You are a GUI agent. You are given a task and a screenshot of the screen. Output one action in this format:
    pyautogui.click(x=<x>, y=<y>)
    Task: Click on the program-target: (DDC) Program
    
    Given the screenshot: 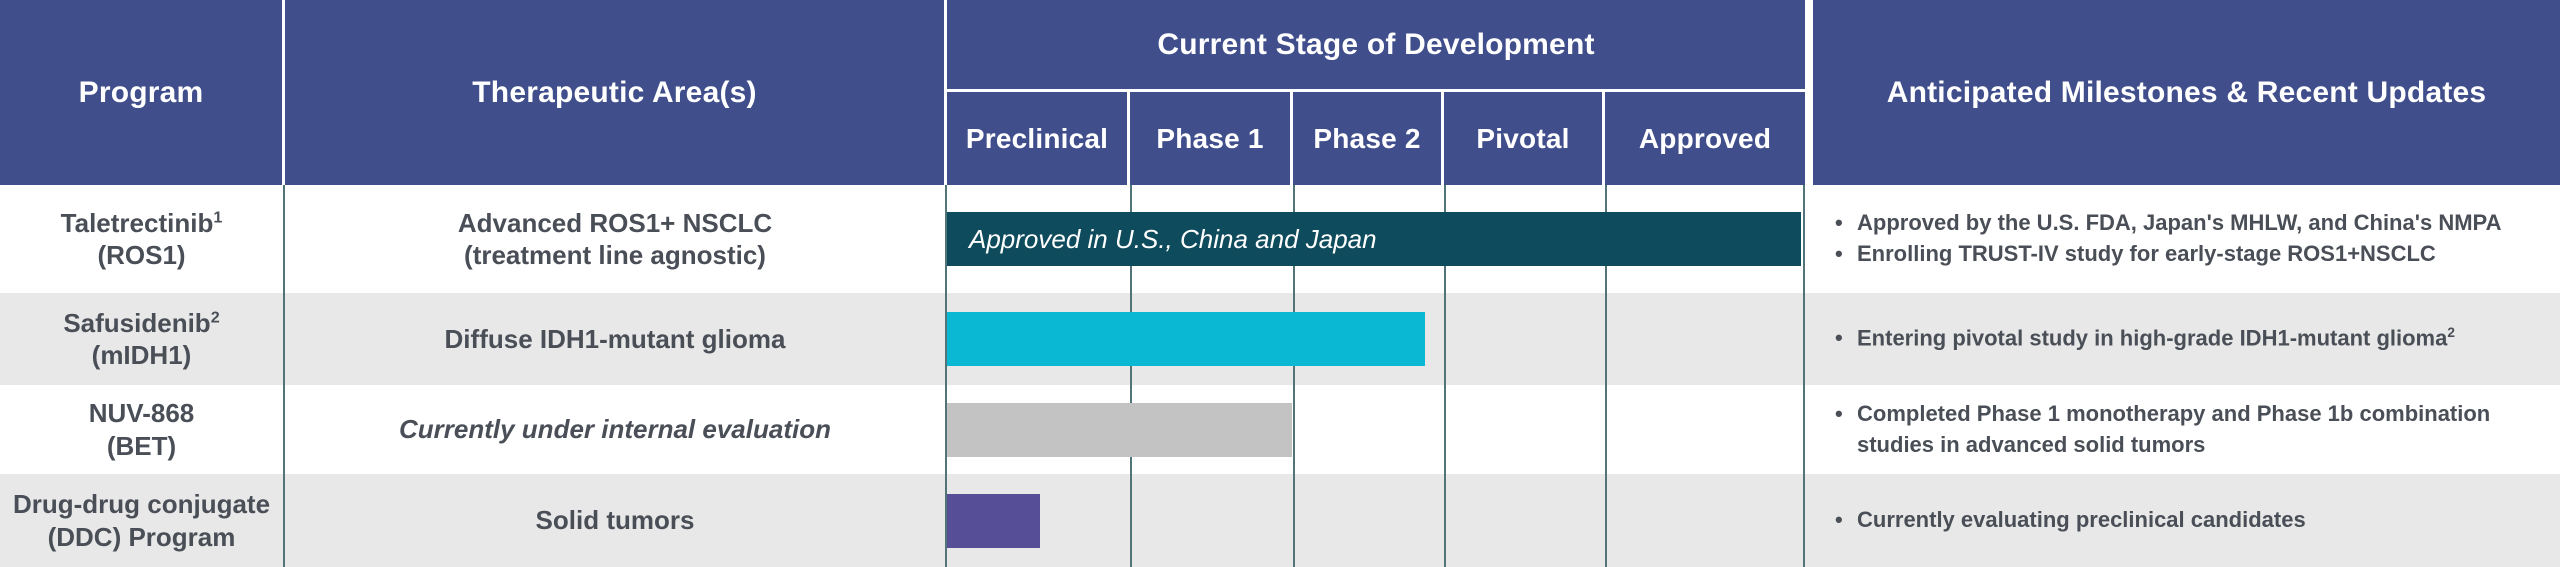 What is the action you would take?
    pyautogui.click(x=141, y=536)
    